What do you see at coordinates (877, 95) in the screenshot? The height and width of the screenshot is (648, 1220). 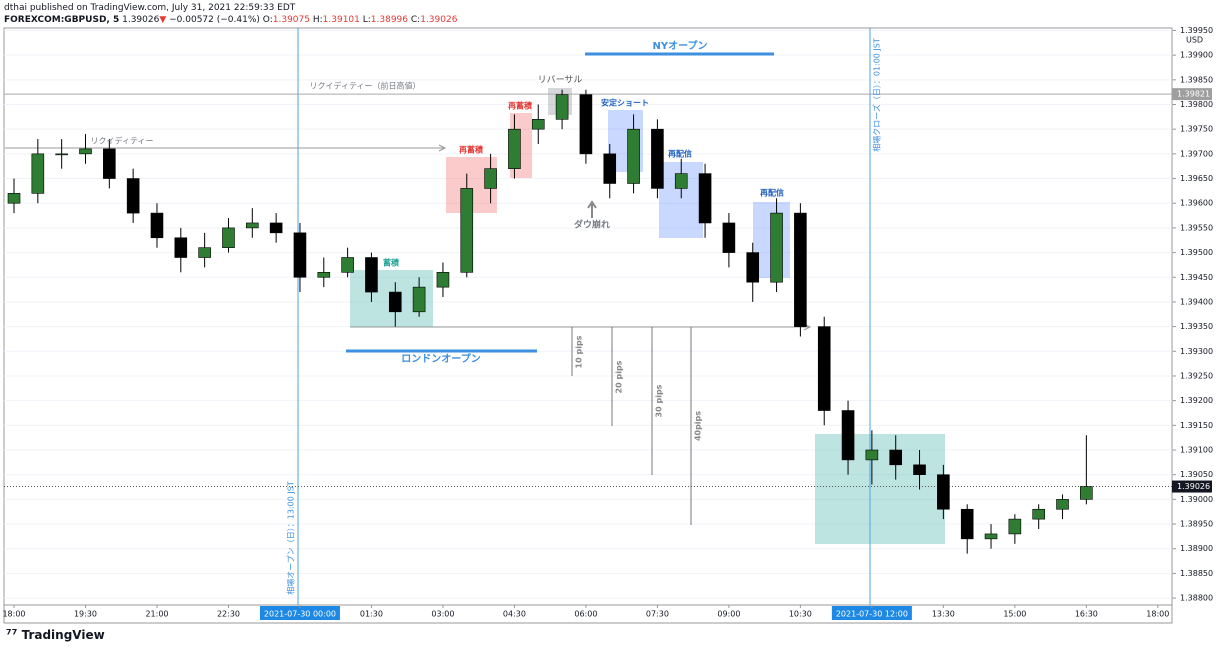 I see `annotation: 相場クローズ（日）：01:00 JST` at bounding box center [877, 95].